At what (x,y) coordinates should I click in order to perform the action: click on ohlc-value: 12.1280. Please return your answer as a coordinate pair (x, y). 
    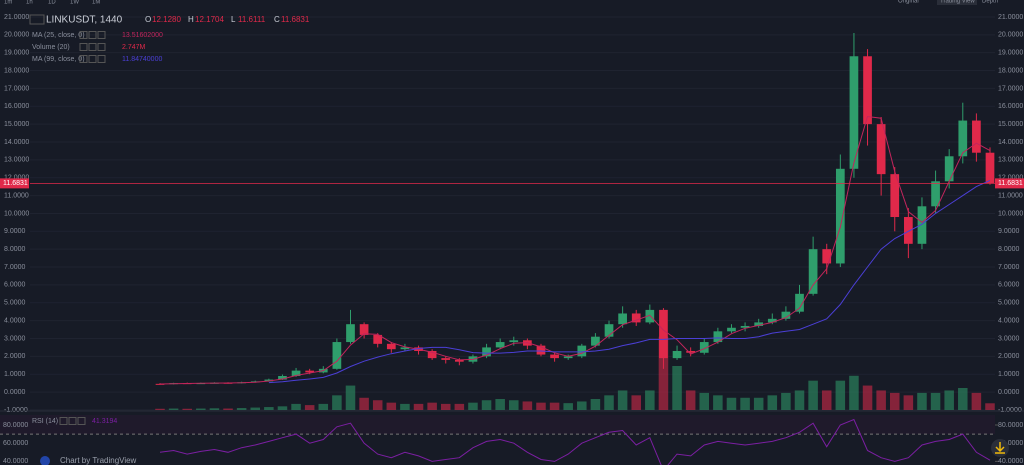
    Looking at the image, I should click on (166, 19).